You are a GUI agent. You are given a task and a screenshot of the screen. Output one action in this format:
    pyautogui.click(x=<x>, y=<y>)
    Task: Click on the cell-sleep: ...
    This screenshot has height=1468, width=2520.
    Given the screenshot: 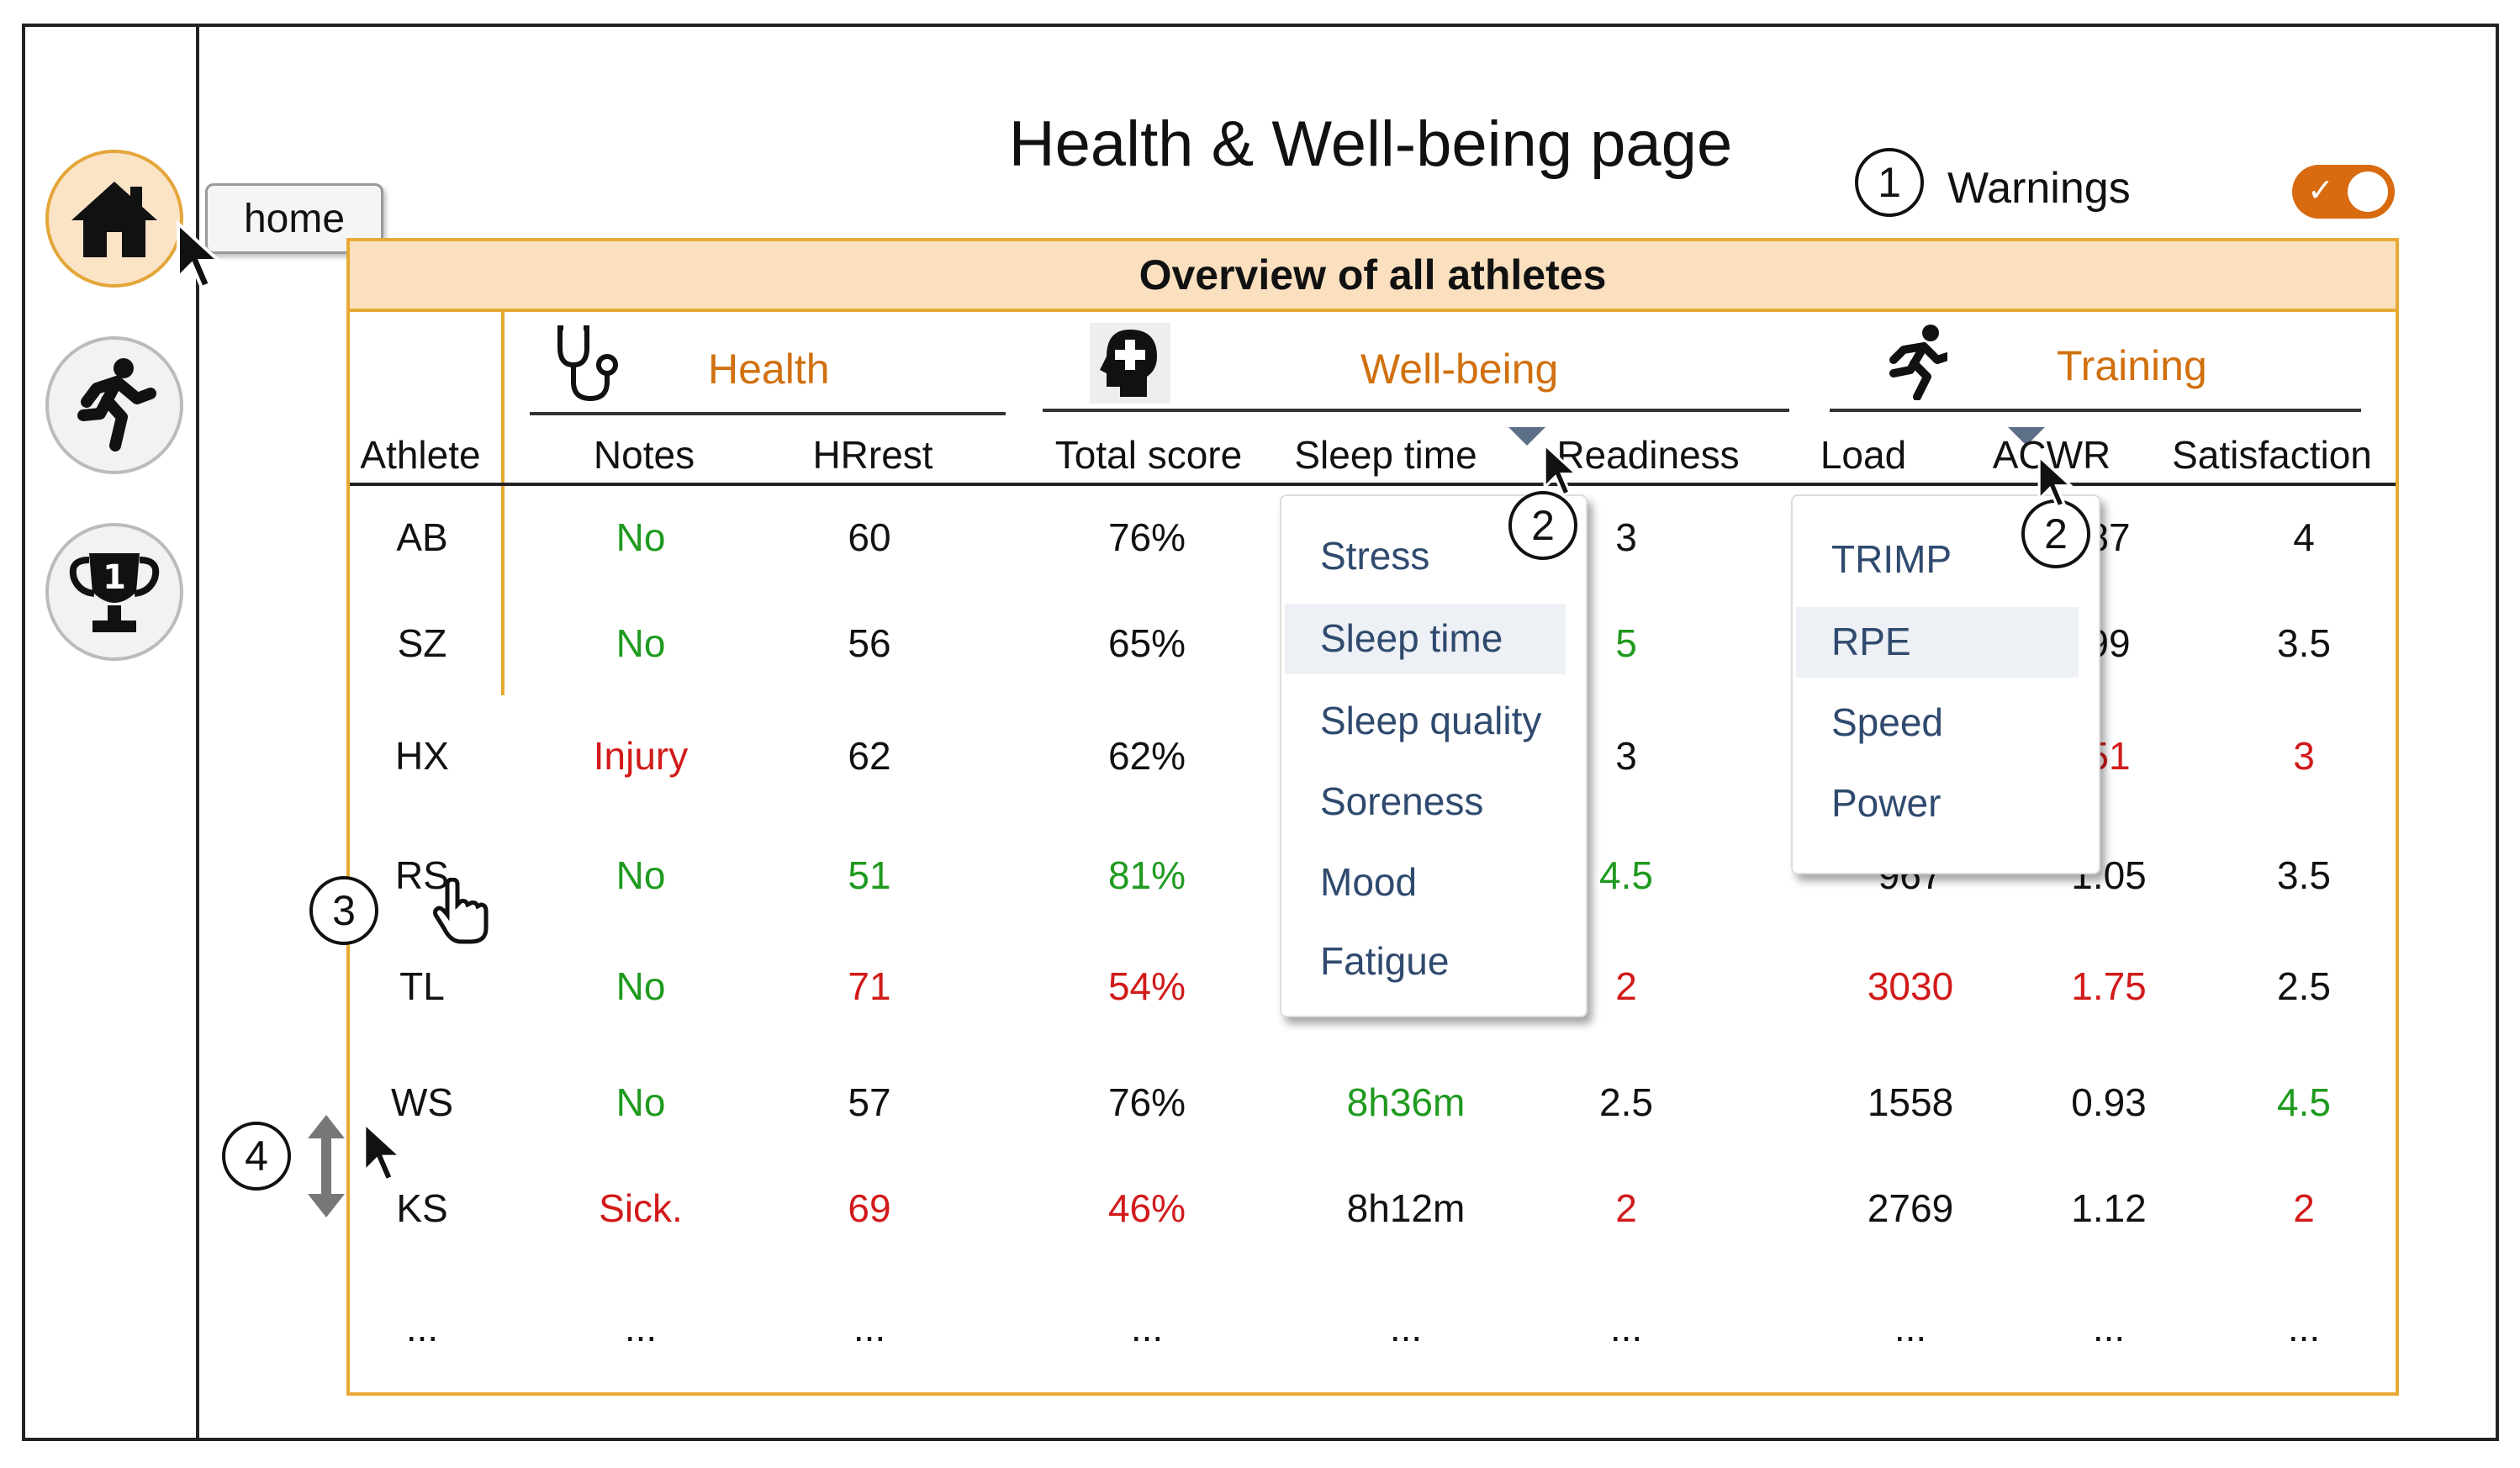 What is the action you would take?
    pyautogui.click(x=1406, y=1328)
    